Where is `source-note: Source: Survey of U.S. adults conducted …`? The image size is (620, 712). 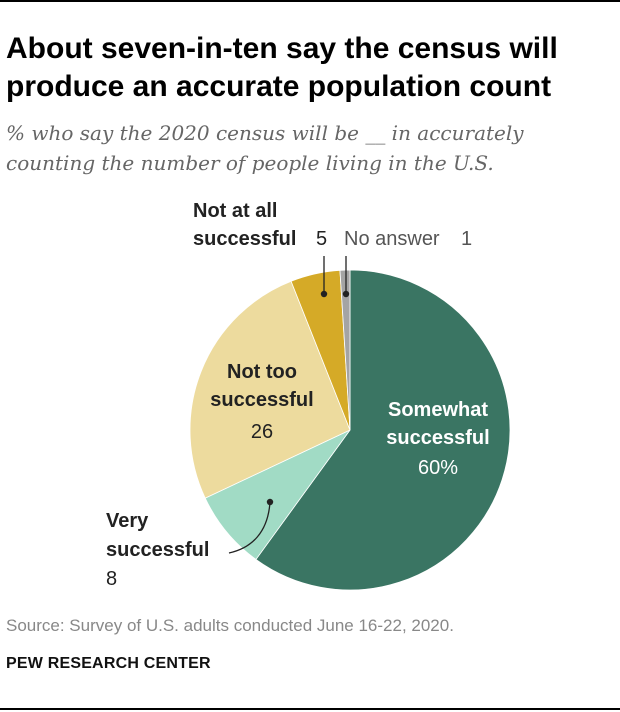
source-note: Source: Survey of U.S. adults conducted … is located at coordinates (230, 625).